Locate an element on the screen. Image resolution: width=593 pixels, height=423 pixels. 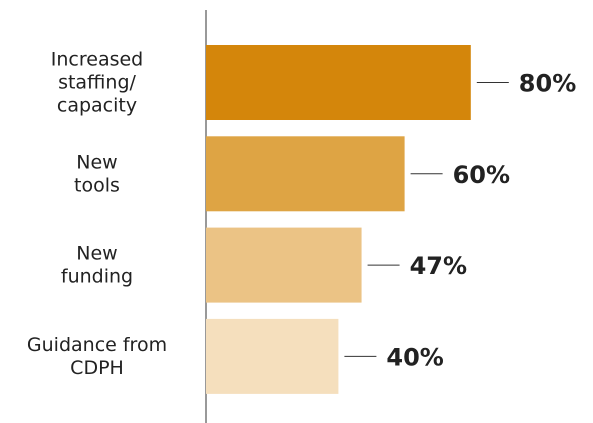
value-label: 80% is located at coordinates (547, 84).